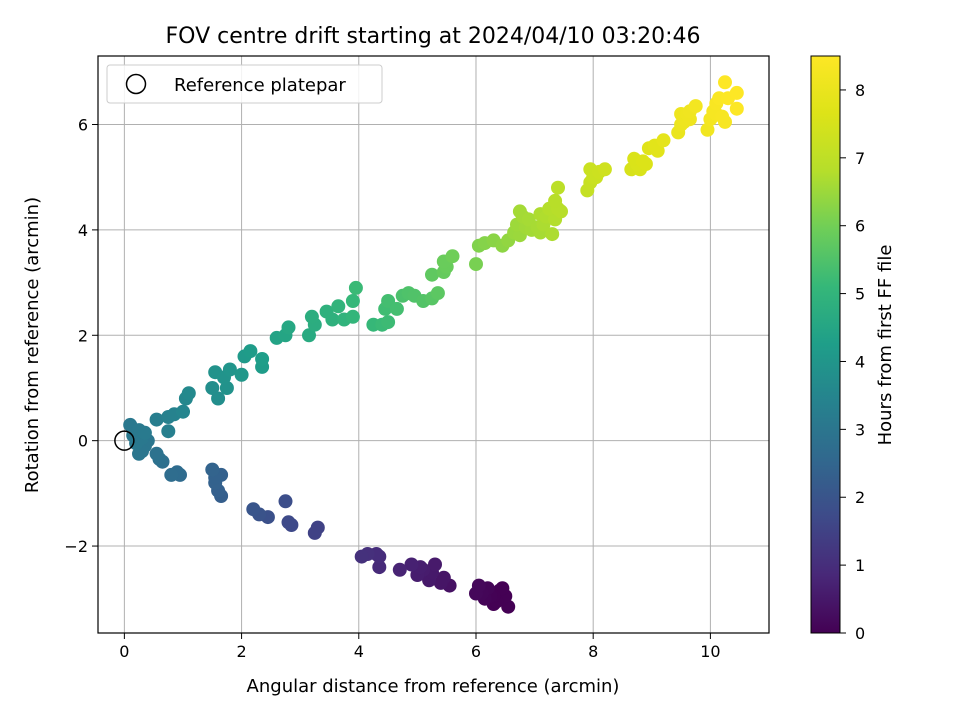 The width and height of the screenshot is (960, 720). What do you see at coordinates (860, 633) in the screenshot?
I see `colorbar-tick-label: 0` at bounding box center [860, 633].